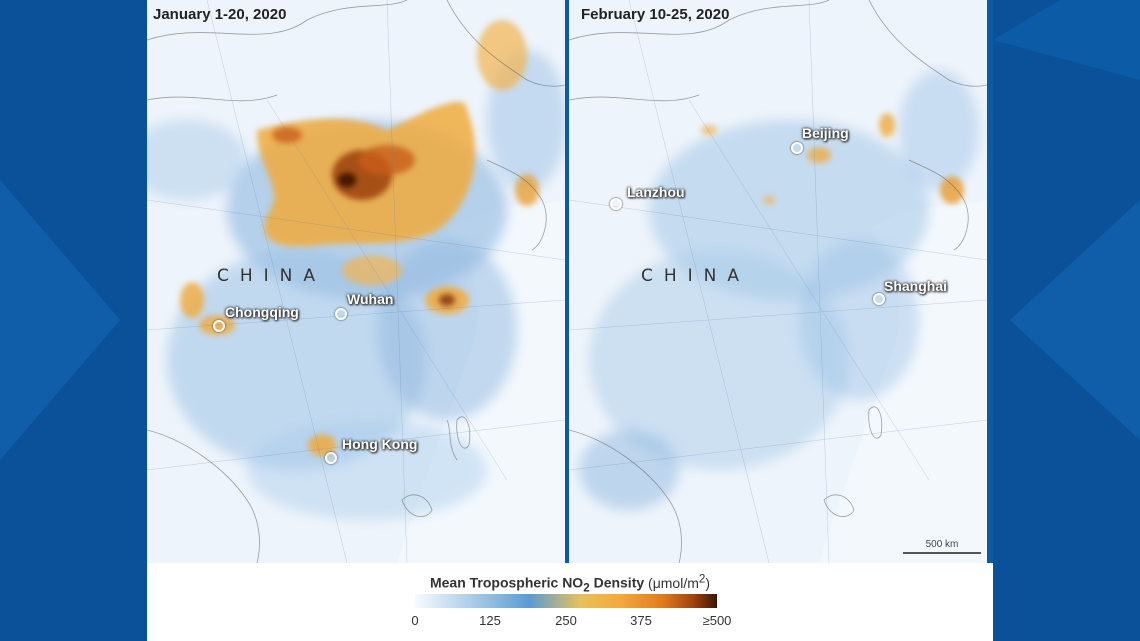  What do you see at coordinates (879, 299) in the screenshot?
I see `city-marker-shanghai` at bounding box center [879, 299].